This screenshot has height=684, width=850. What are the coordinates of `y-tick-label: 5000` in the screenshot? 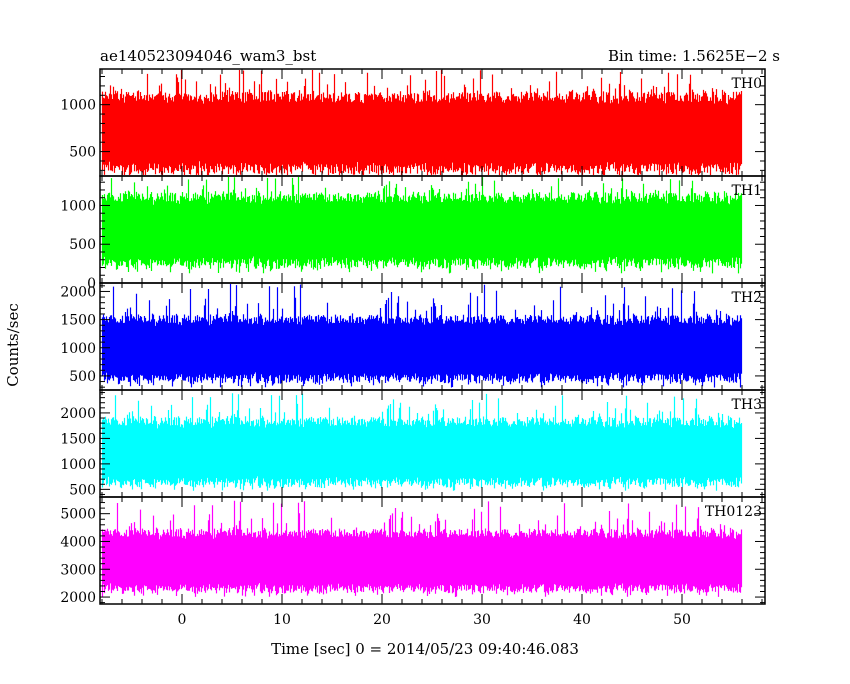 It's located at (78, 515).